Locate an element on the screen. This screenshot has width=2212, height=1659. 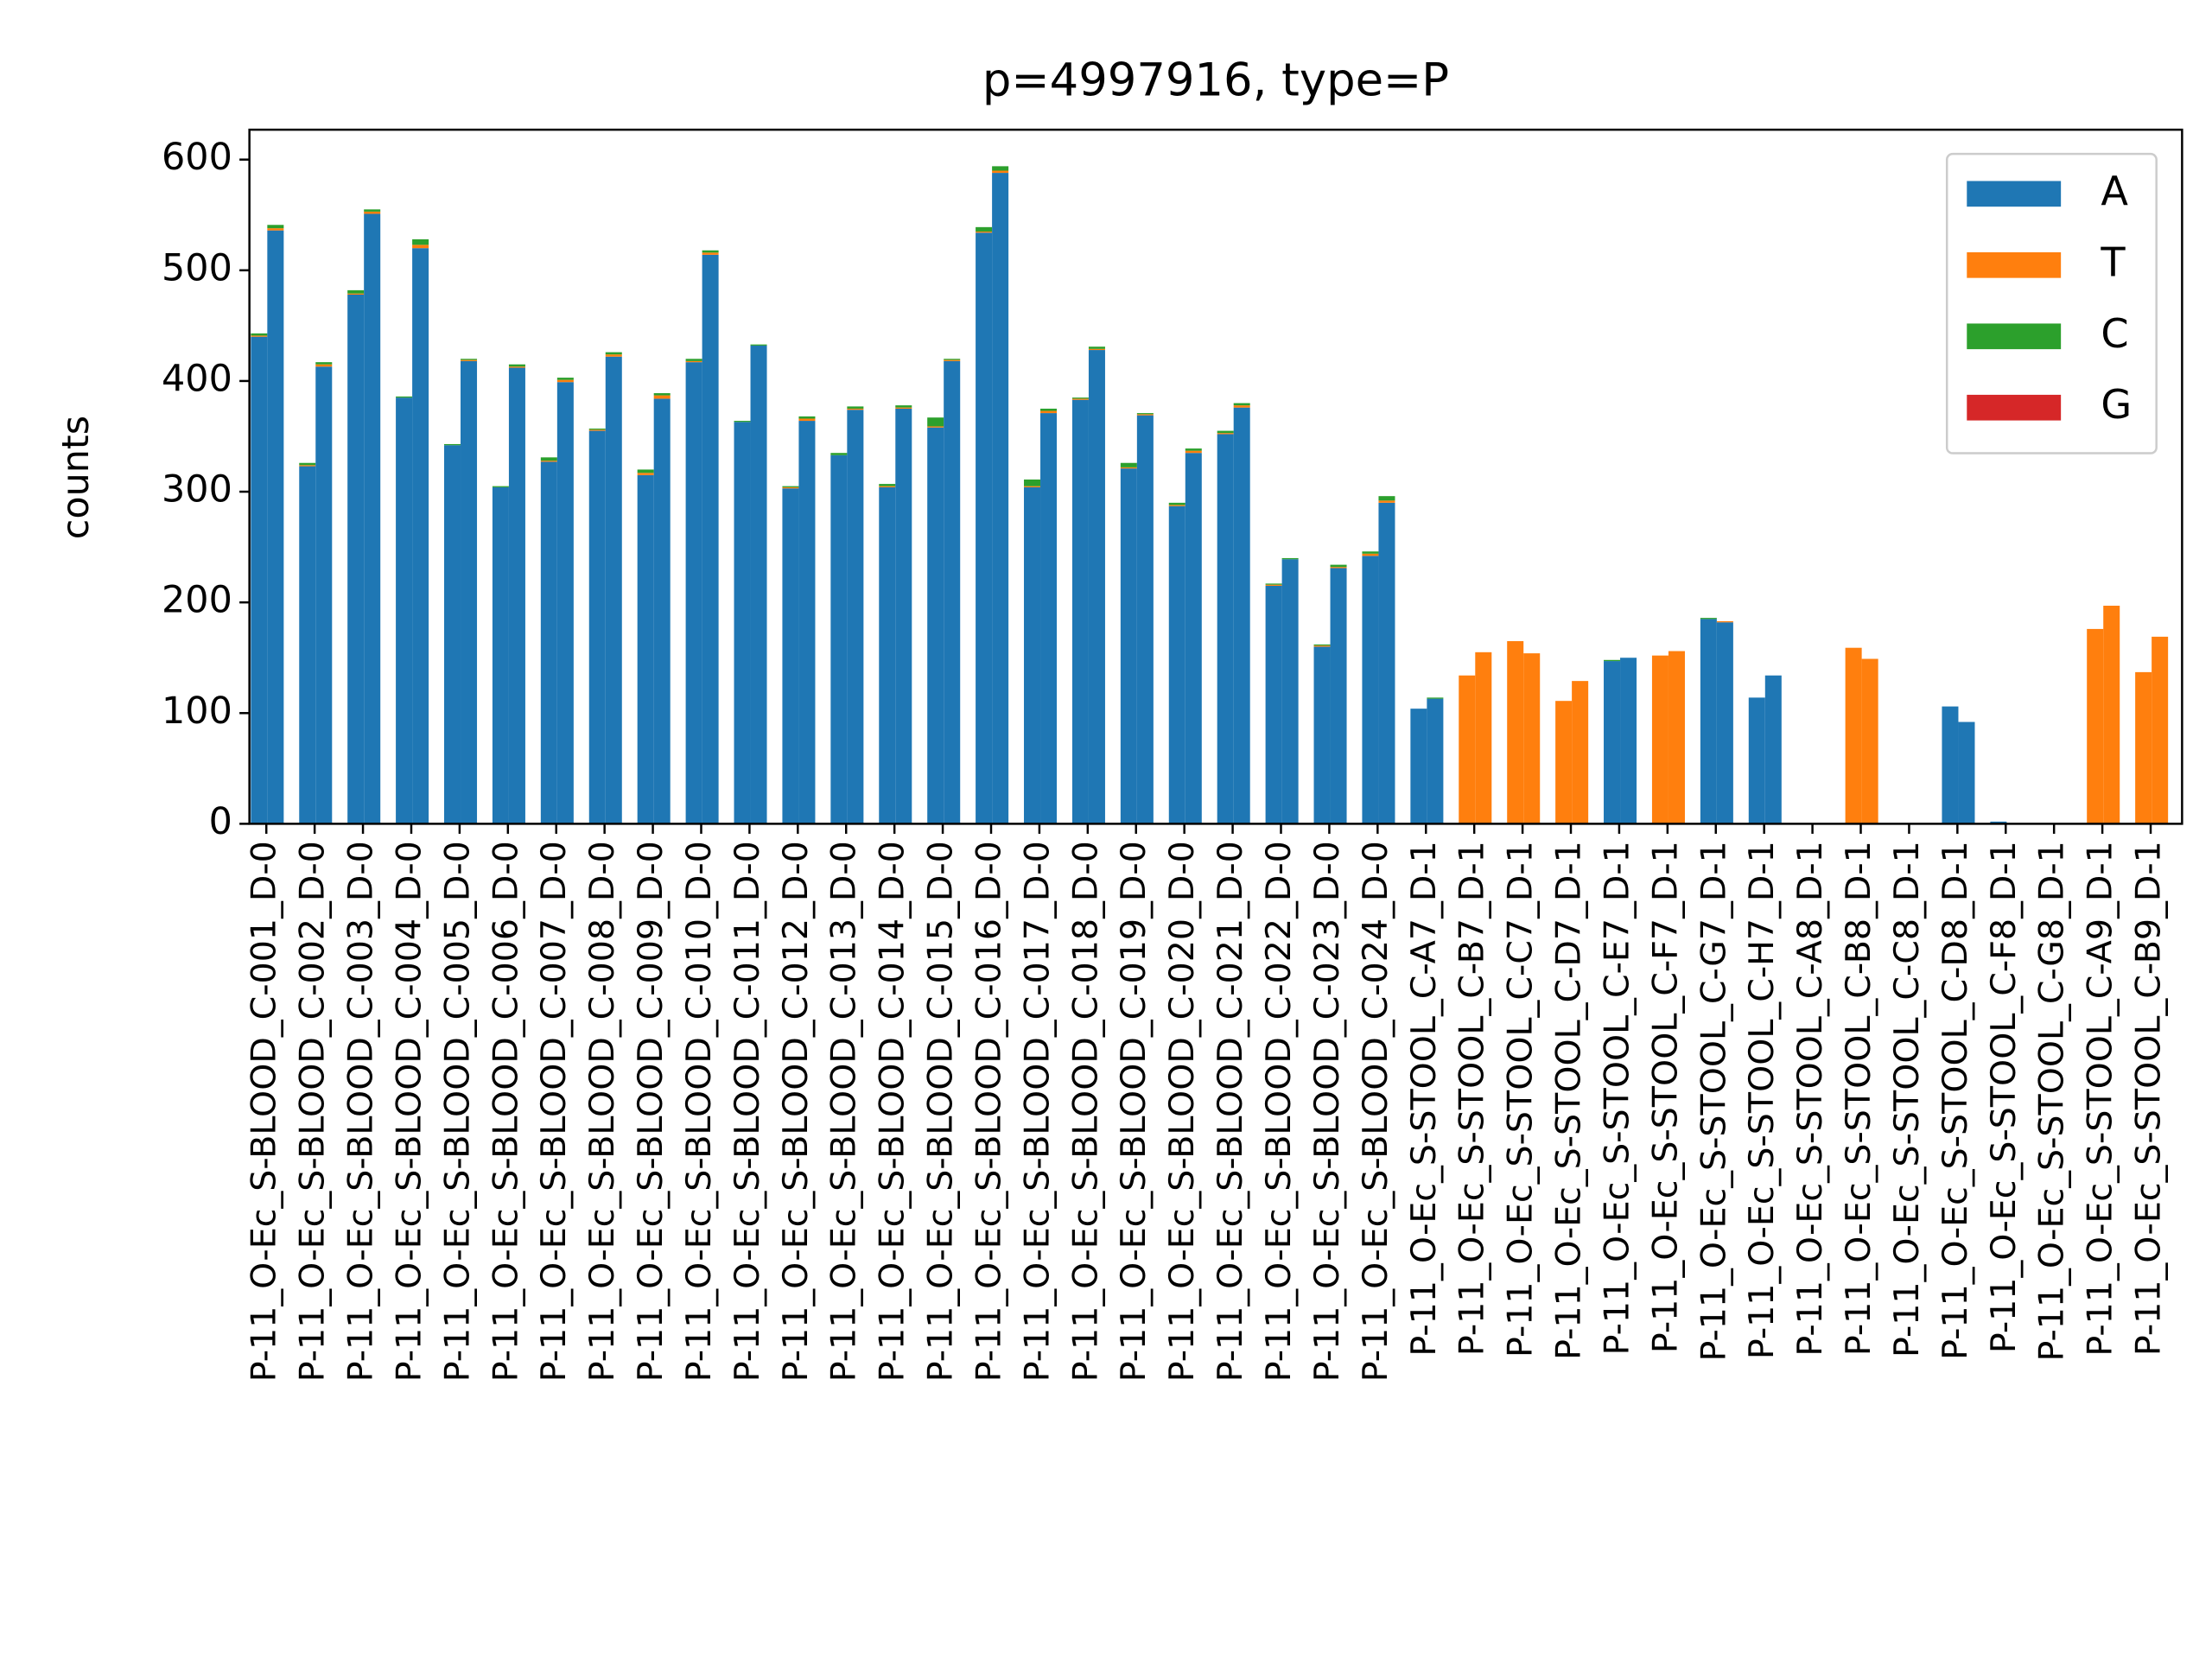
legend-box is located at coordinates (2051, 303).